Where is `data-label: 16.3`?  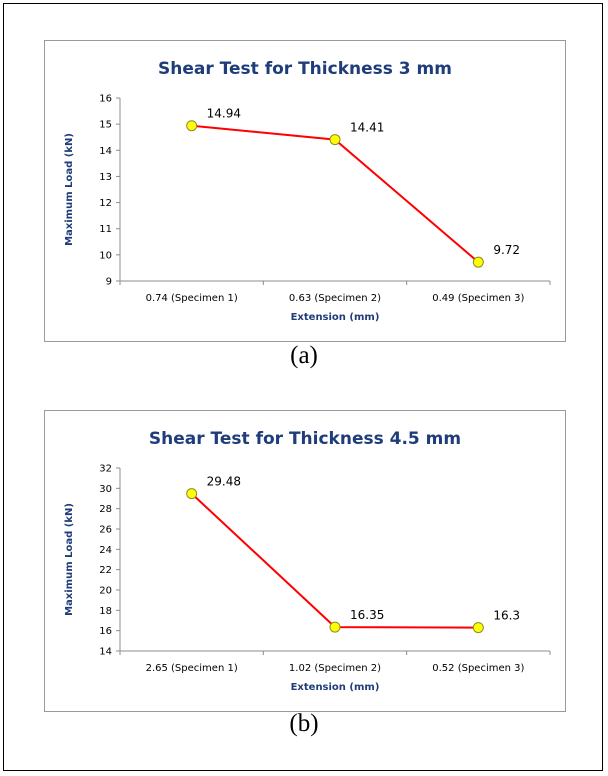
data-label: 16.3 is located at coordinates (506, 616).